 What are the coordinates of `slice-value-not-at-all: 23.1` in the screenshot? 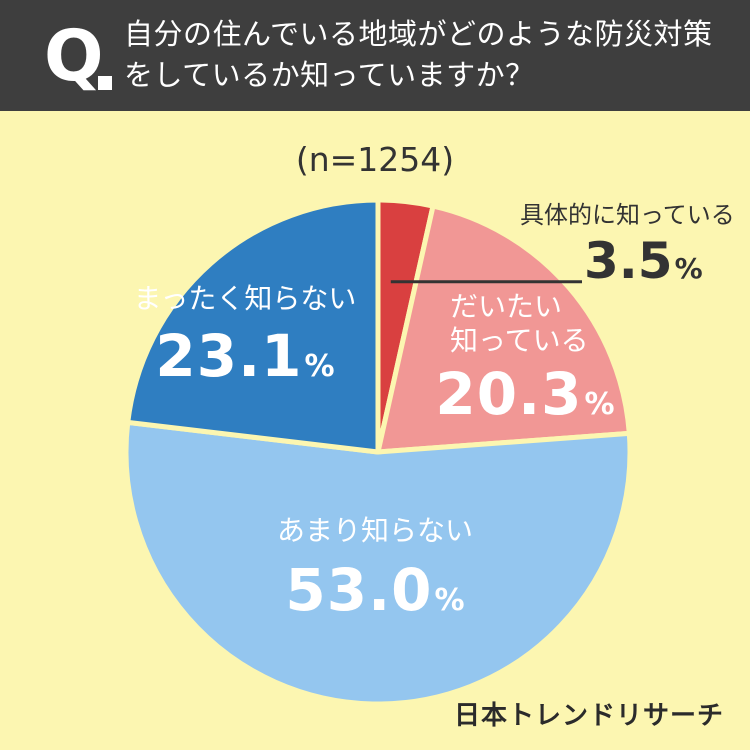 It's located at (229, 356).